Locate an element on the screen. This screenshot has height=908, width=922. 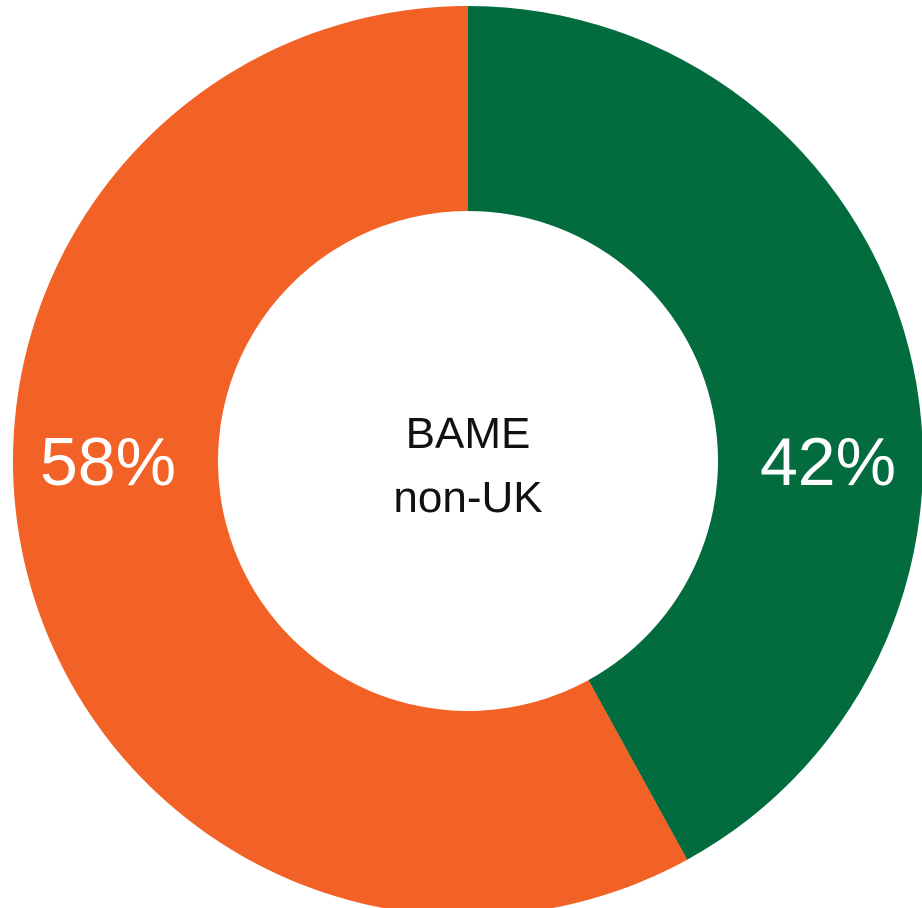
slice-labels: 42% 58% is located at coordinates (468, 462).